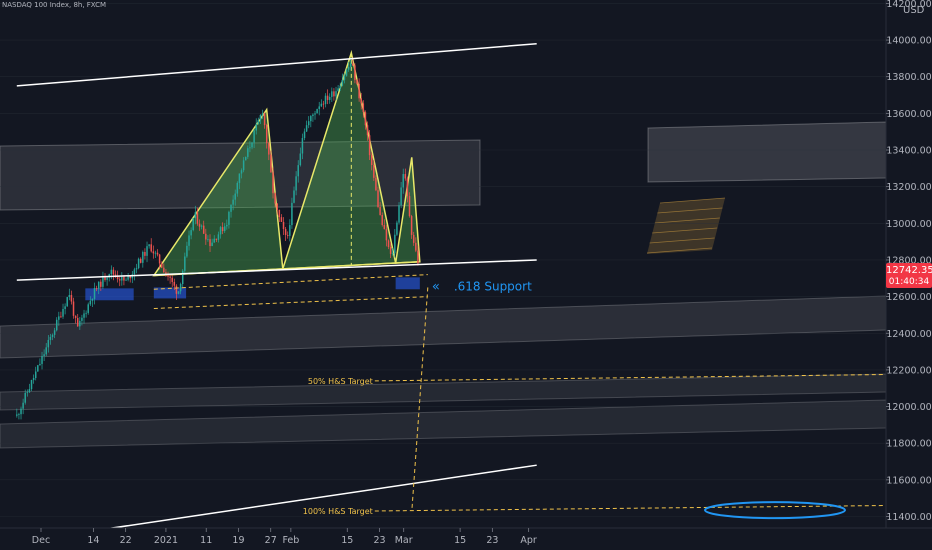 The width and height of the screenshot is (932, 550). I want to click on price-tick-label: 12000.00, so click(908, 407).